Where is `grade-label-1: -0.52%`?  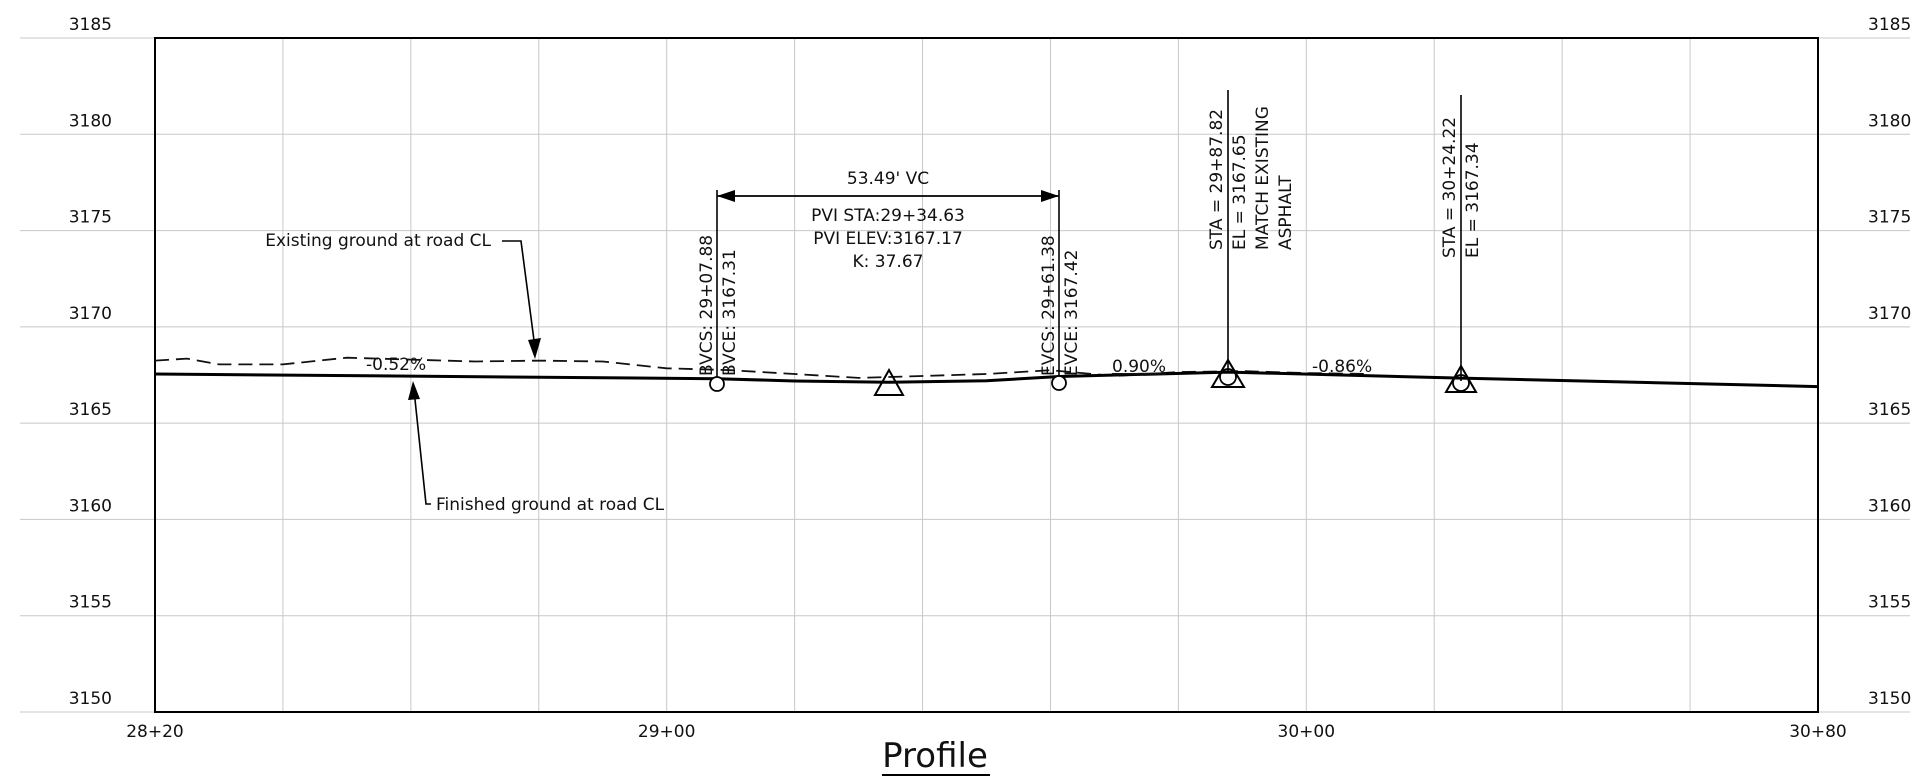 grade-label-1: -0.52% is located at coordinates (396, 365).